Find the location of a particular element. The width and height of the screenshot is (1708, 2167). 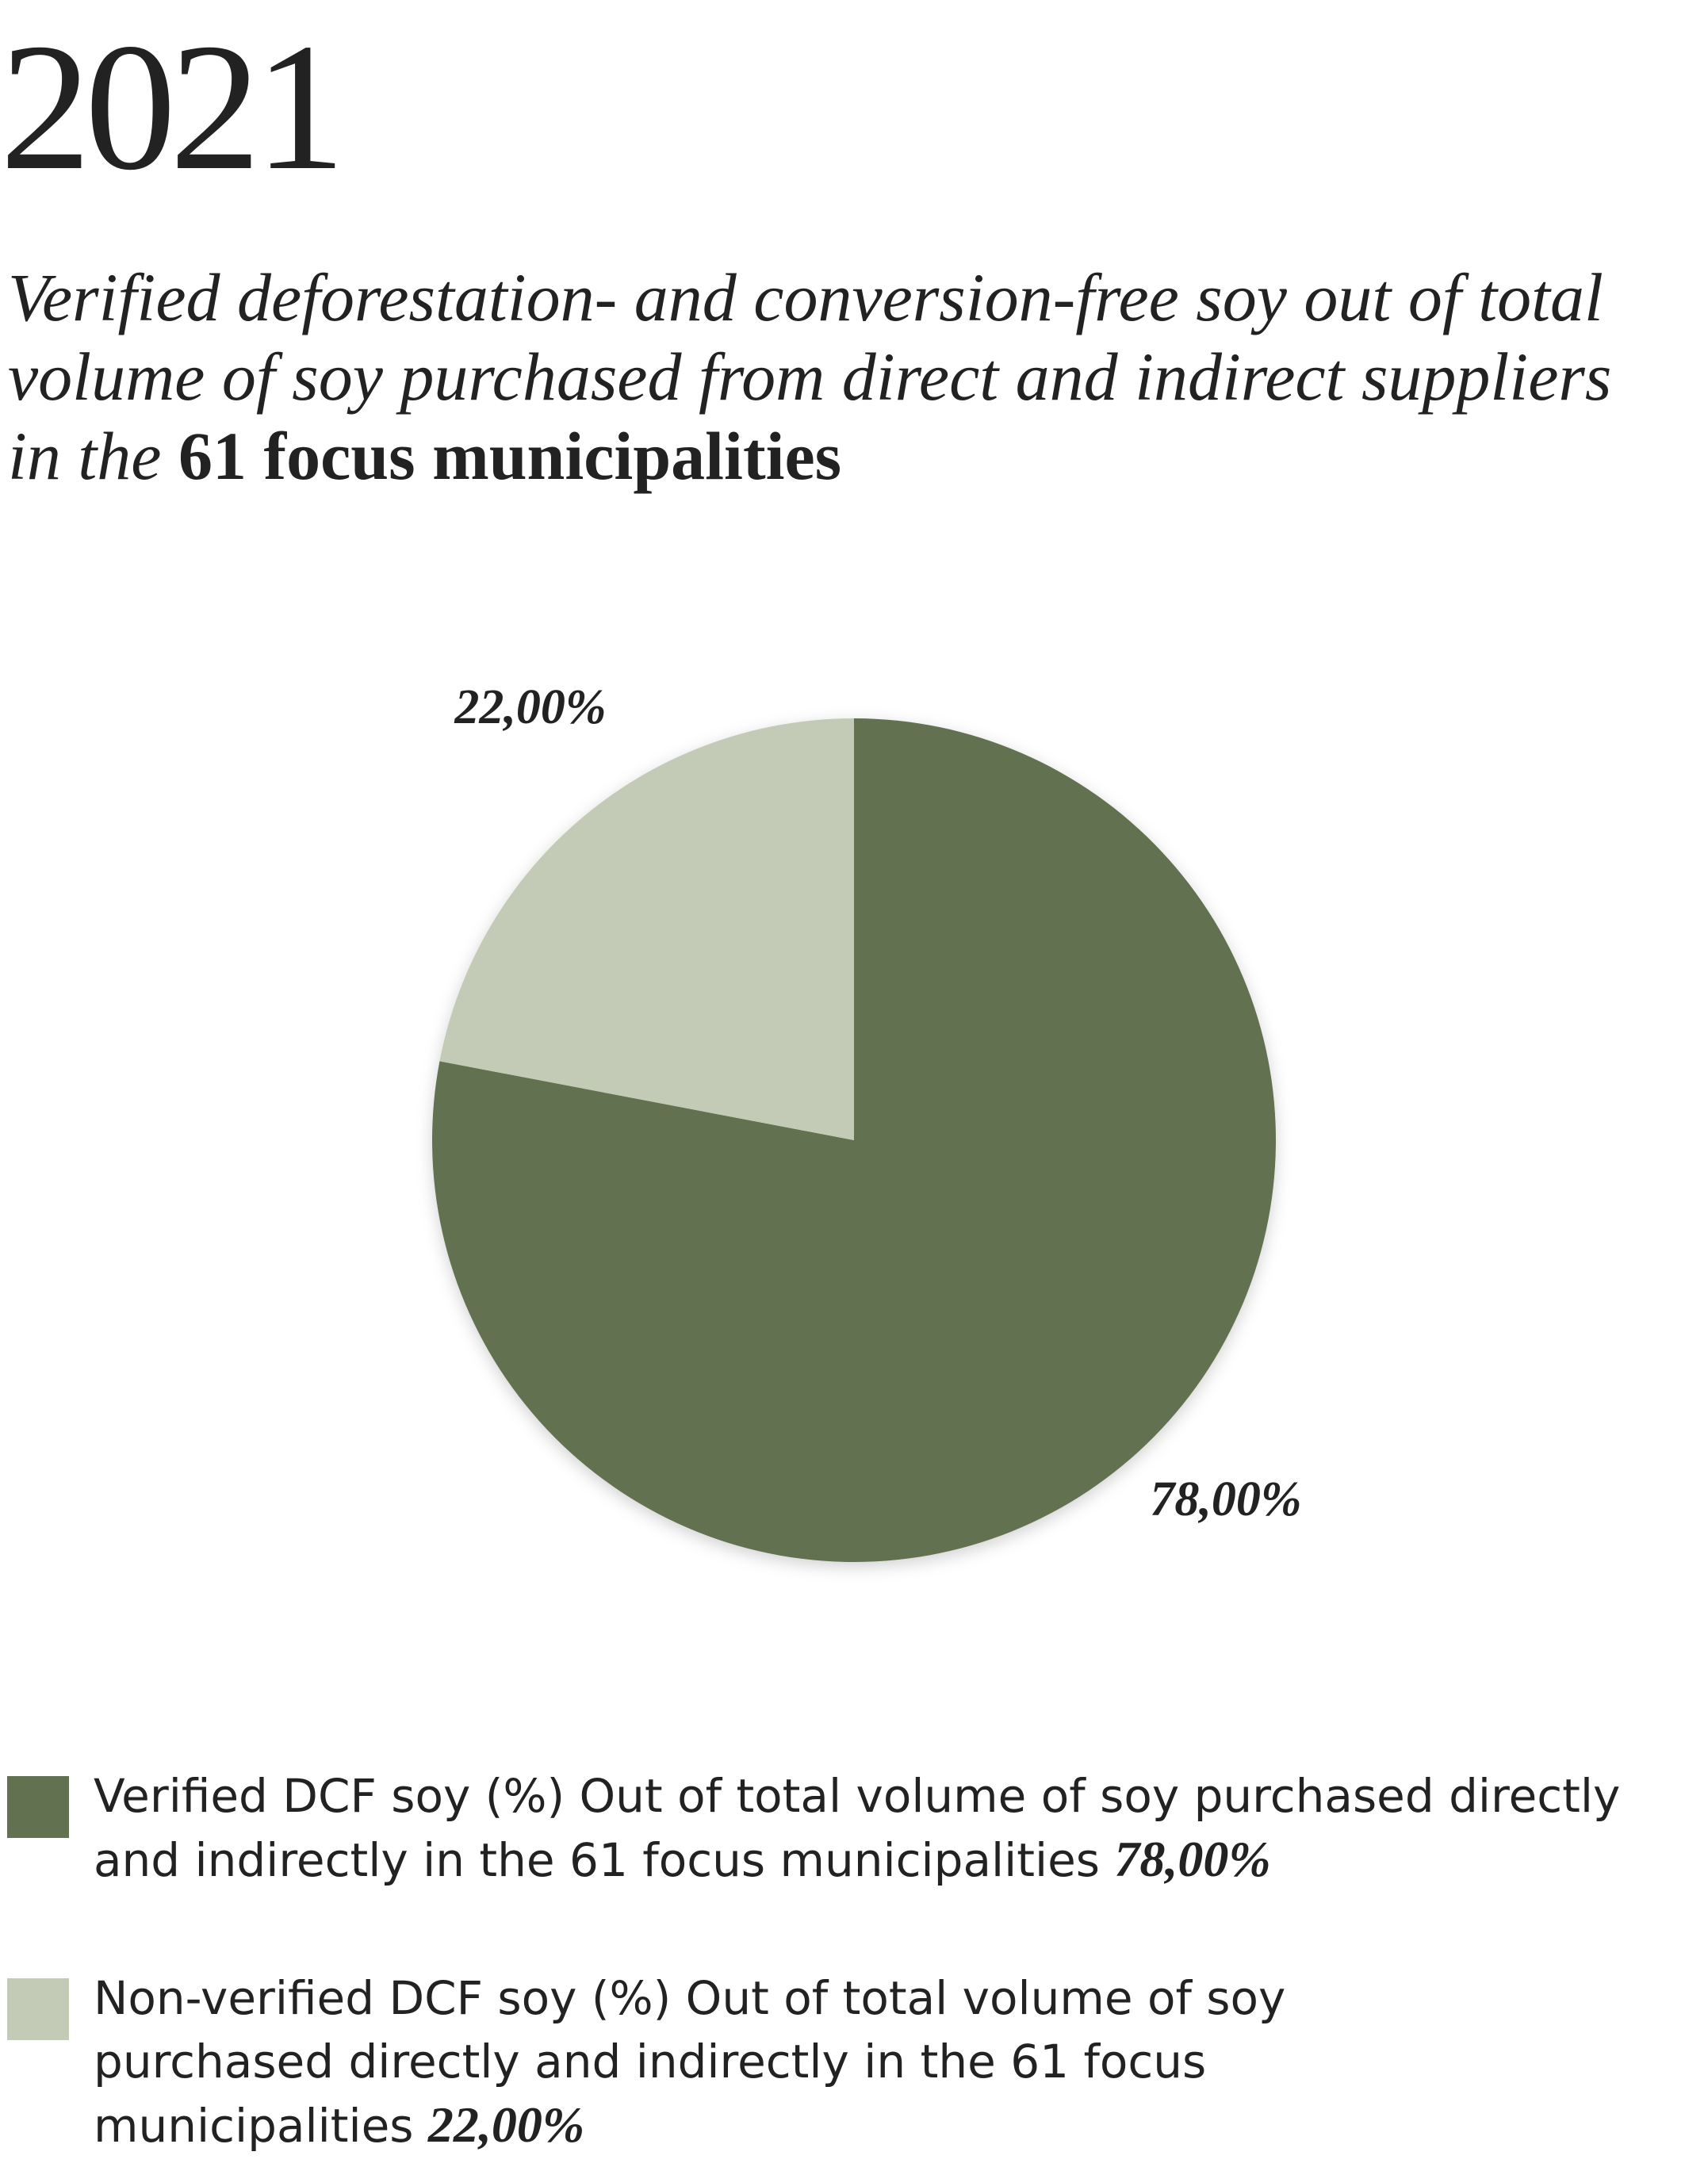

chart-title: 2021 is located at coordinates (173, 107).